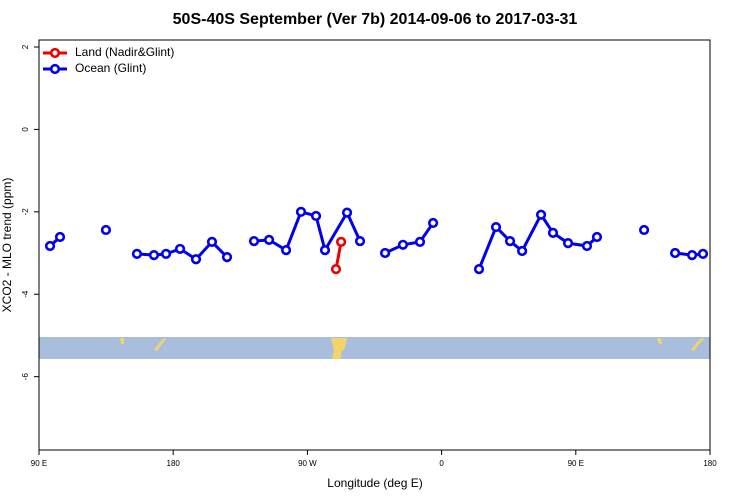 The height and width of the screenshot is (500, 750). What do you see at coordinates (25, 129) in the screenshot?
I see `y-tick-label: 0` at bounding box center [25, 129].